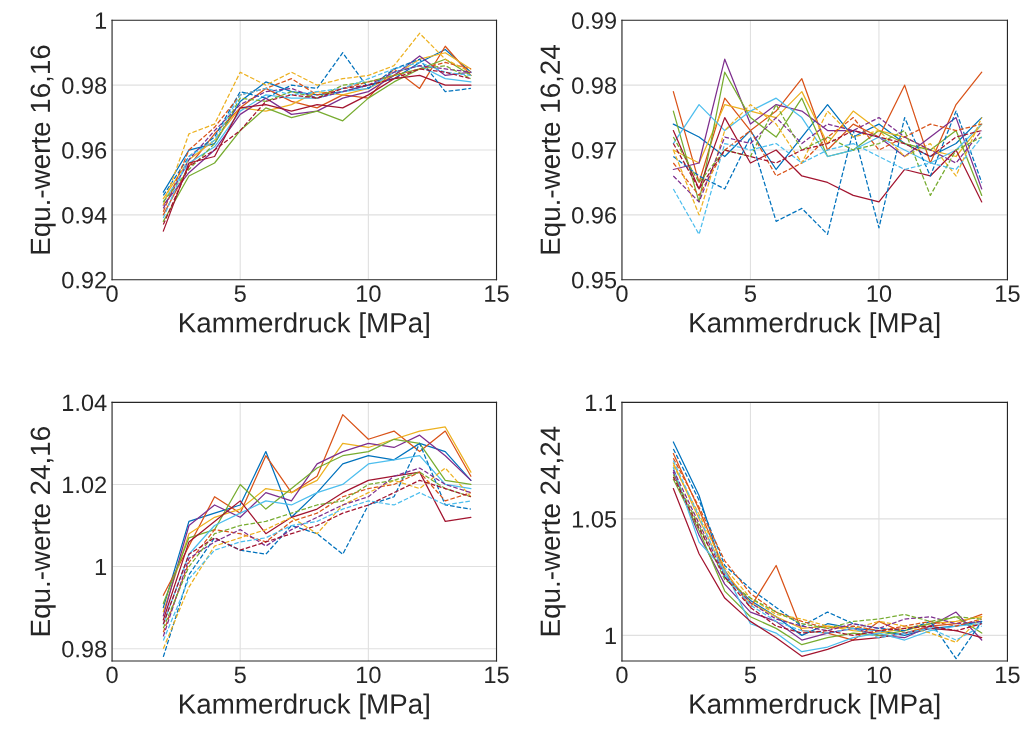 This screenshot has width=1028, height=752. I want to click on y-tick-label: 0.99, so click(594, 21).